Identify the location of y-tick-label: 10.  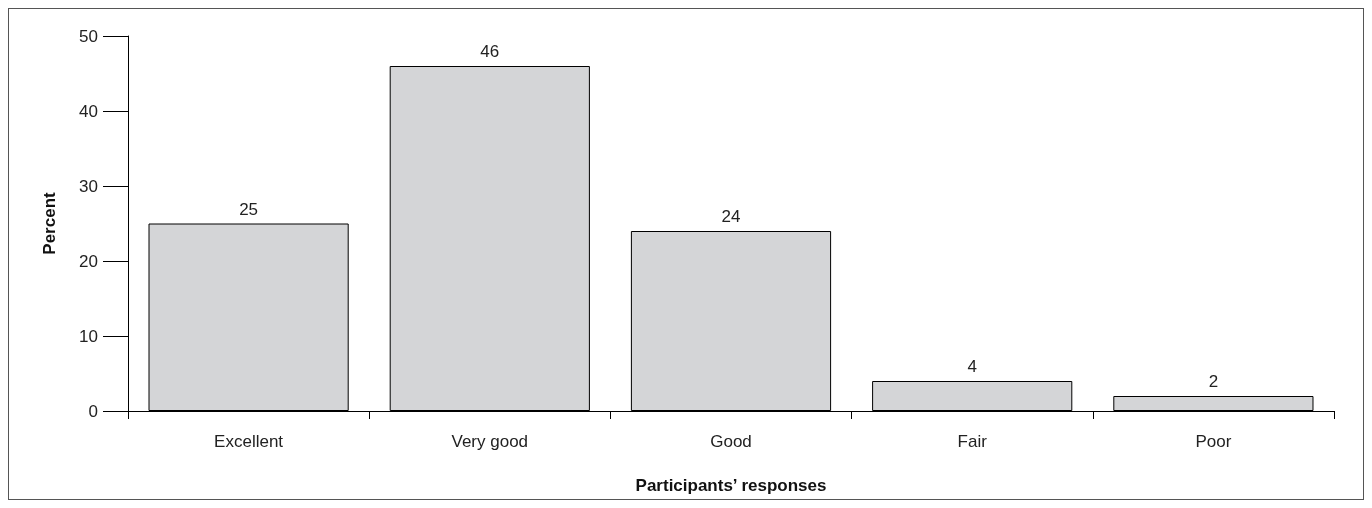
(88, 336).